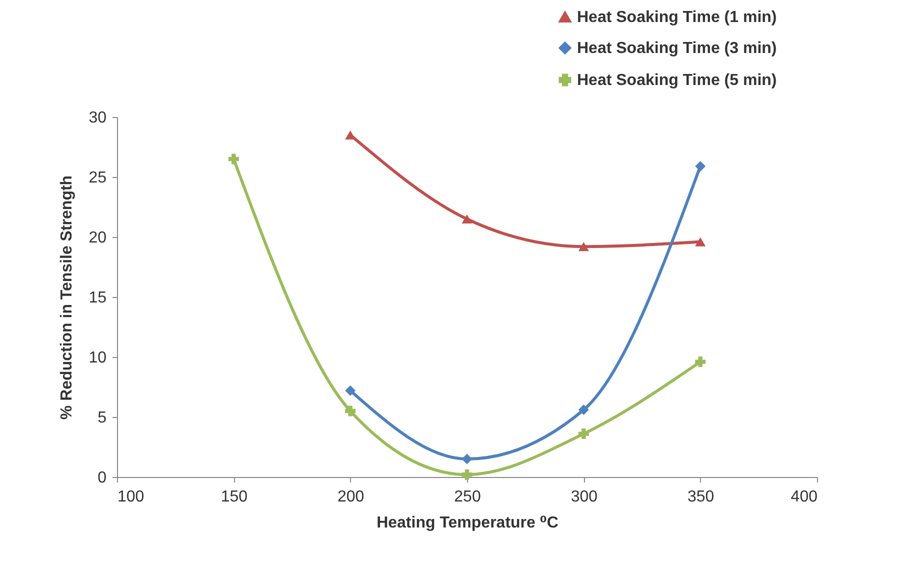 This screenshot has height=578, width=920. What do you see at coordinates (804, 497) in the screenshot?
I see `x-tick-label: 400` at bounding box center [804, 497].